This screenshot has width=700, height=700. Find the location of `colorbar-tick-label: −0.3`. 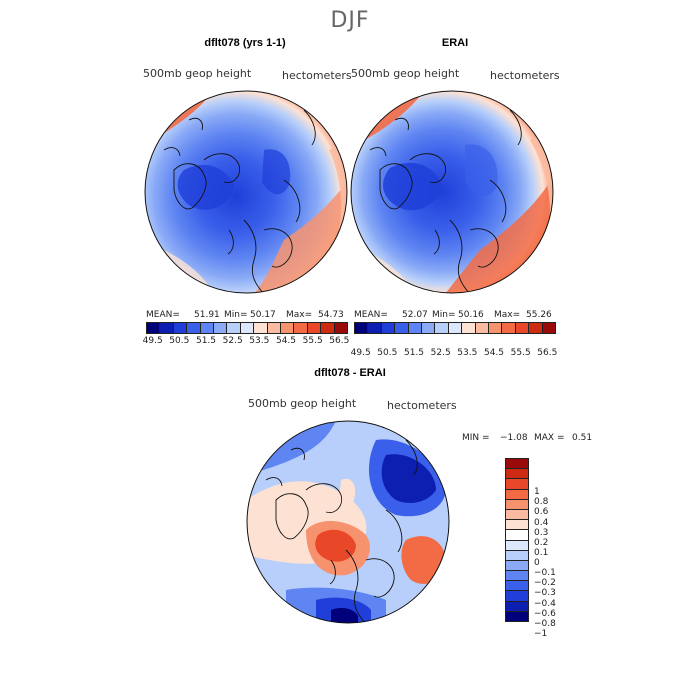

colorbar-tick-label: −0.3 is located at coordinates (545, 593).